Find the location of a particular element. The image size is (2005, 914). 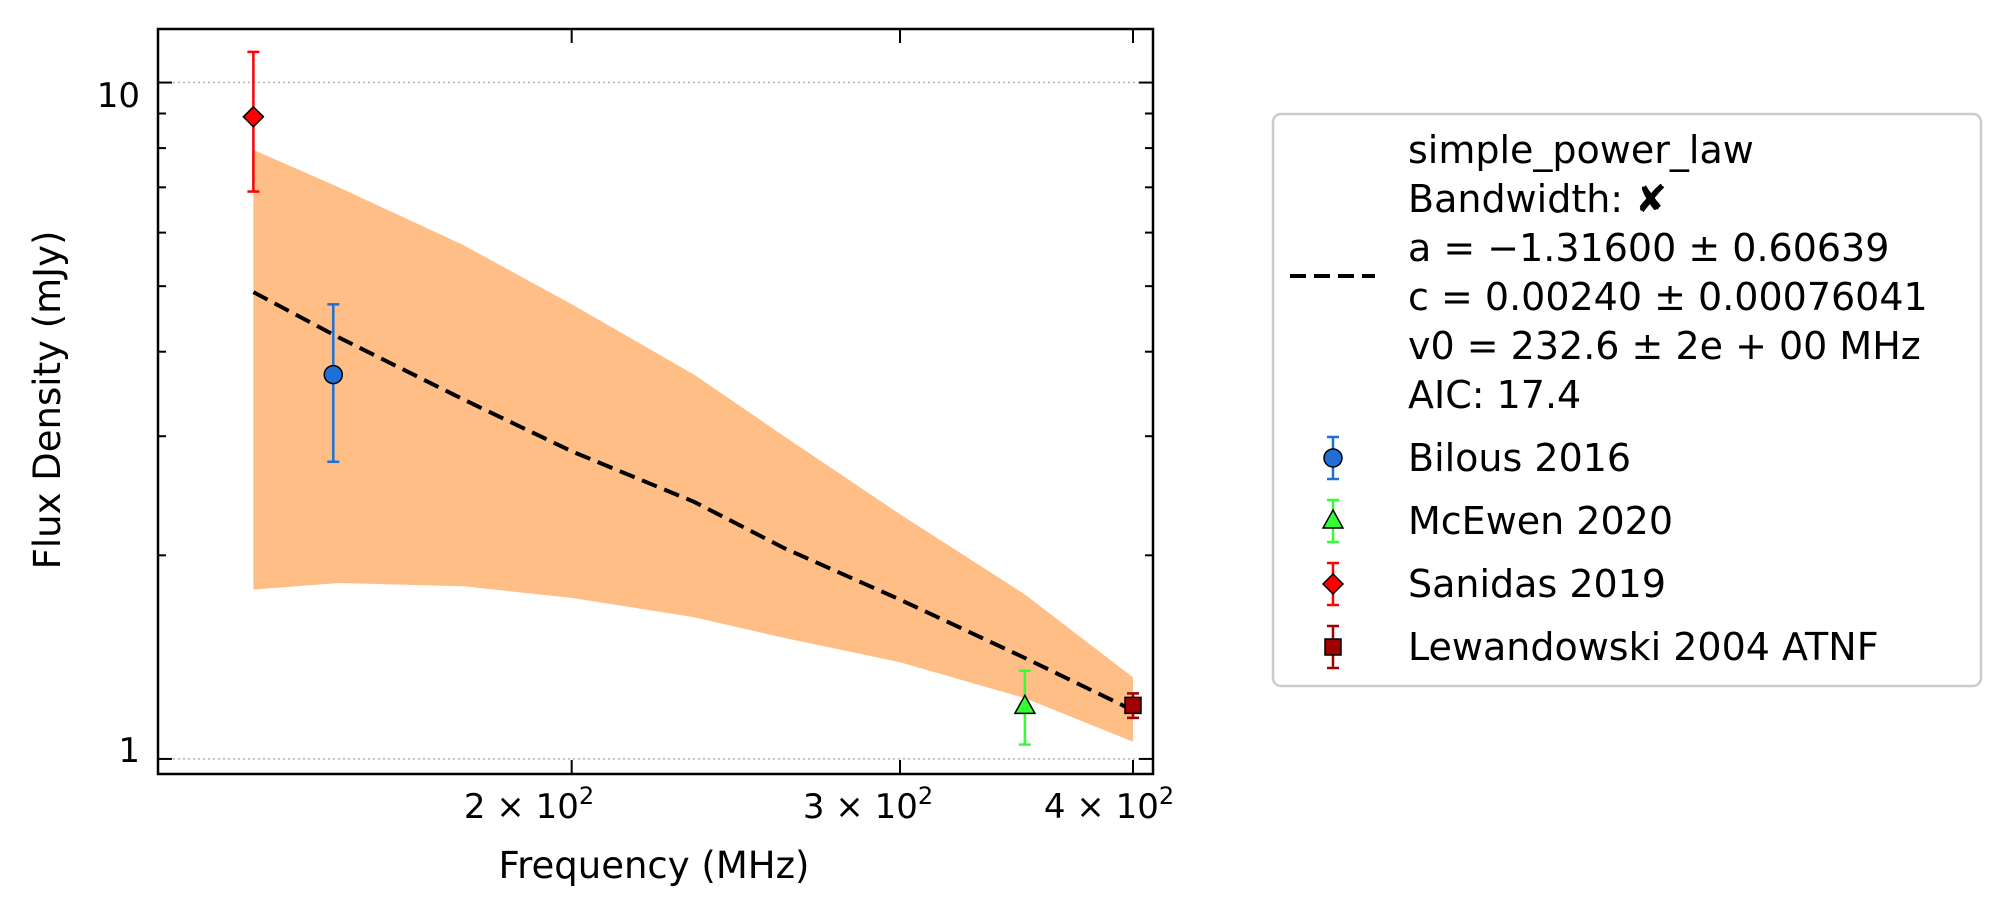

legend-label-sanidas: Sanidas 2019 is located at coordinates (1537, 584).